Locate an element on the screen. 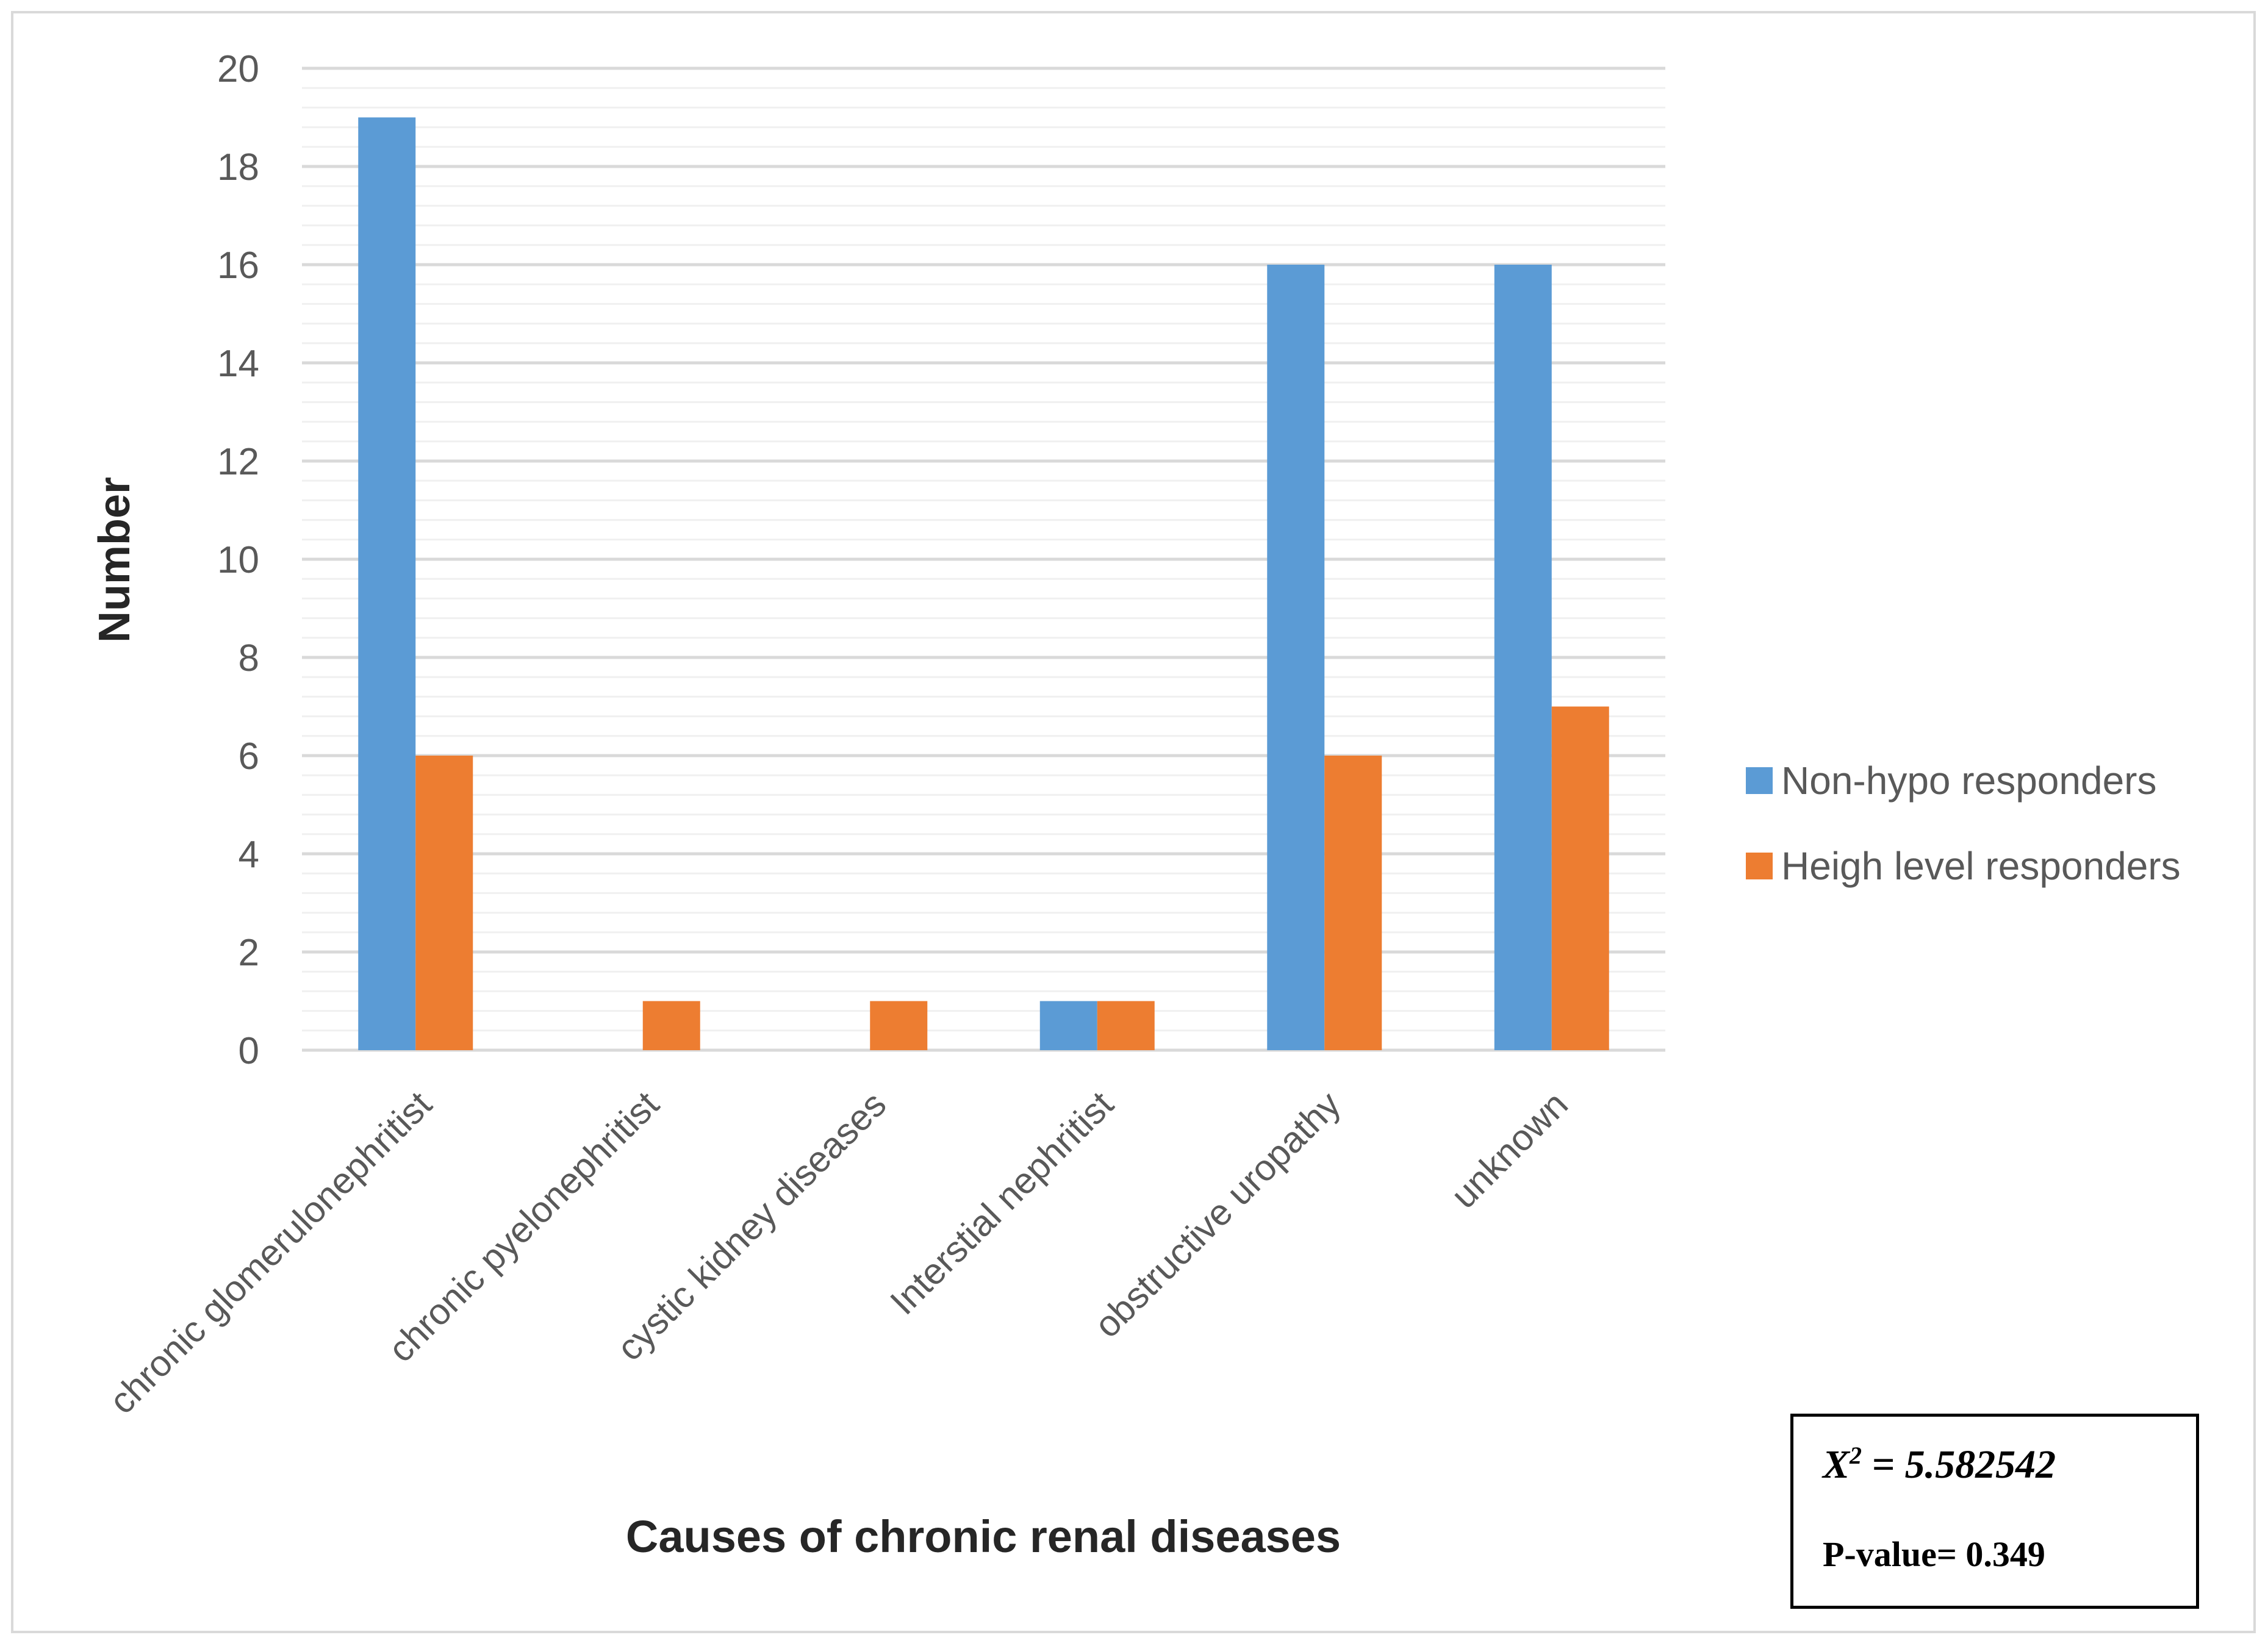 The image size is (2268, 1646). x-tick-label: obstructive uropathy is located at coordinates (1217, 1214).